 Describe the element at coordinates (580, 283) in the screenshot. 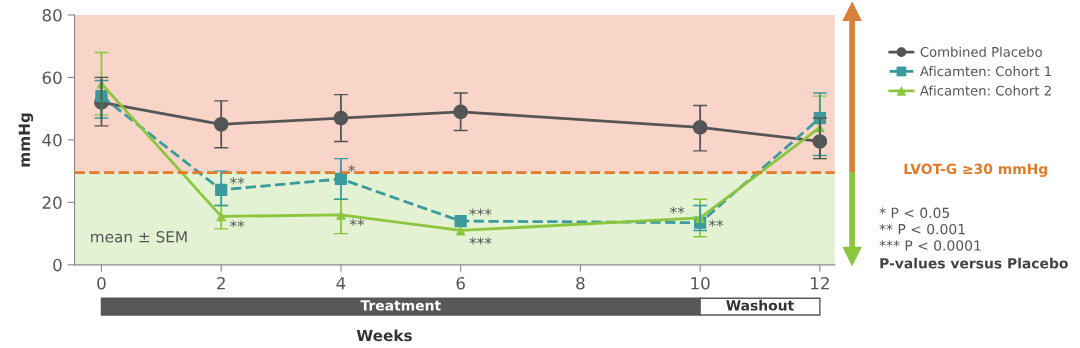

I see `x-tick-label: 8` at that location.